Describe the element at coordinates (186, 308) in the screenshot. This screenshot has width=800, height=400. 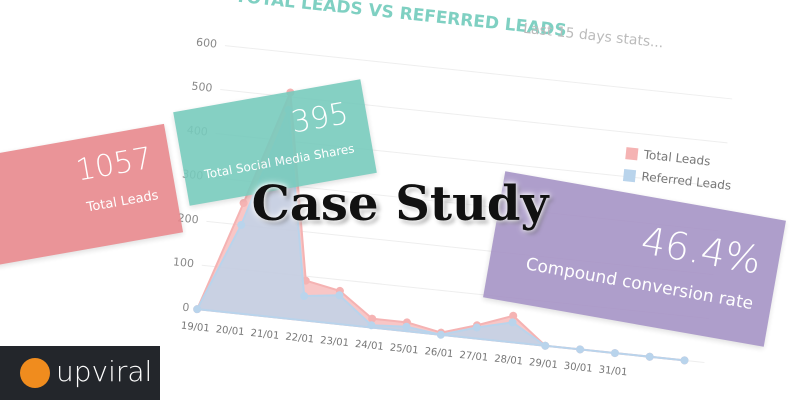
I see `y-tick-label: 0` at that location.